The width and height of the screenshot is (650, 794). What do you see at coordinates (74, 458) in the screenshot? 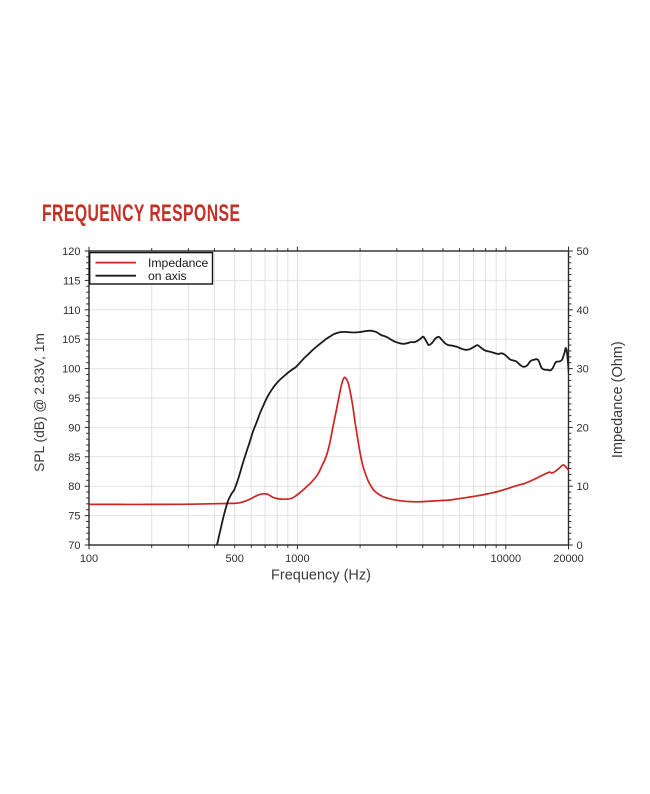
I see `svg-text: 85` at bounding box center [74, 458].